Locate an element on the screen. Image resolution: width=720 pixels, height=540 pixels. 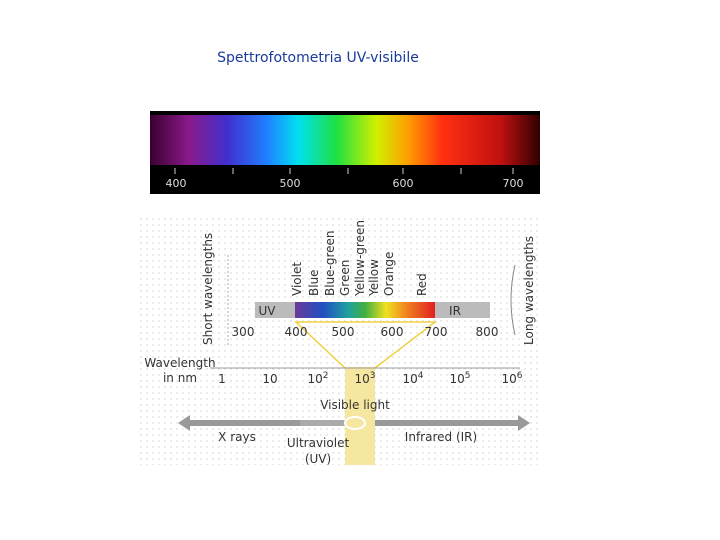
band-tick-label: 400 is located at coordinates (296, 332).